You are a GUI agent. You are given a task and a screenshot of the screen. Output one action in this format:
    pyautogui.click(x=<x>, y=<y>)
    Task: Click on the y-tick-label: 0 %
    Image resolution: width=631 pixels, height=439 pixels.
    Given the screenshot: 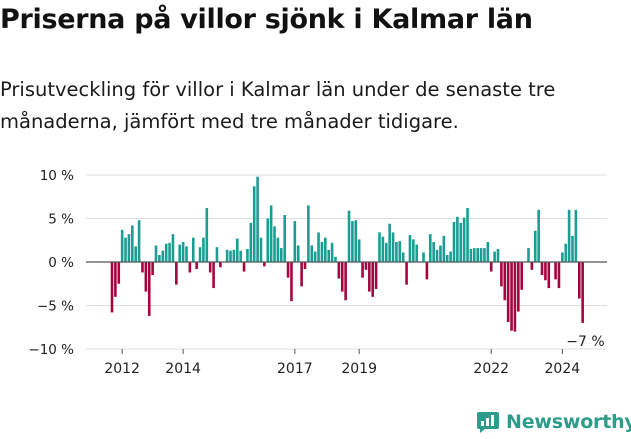 What is the action you would take?
    pyautogui.click(x=61, y=263)
    